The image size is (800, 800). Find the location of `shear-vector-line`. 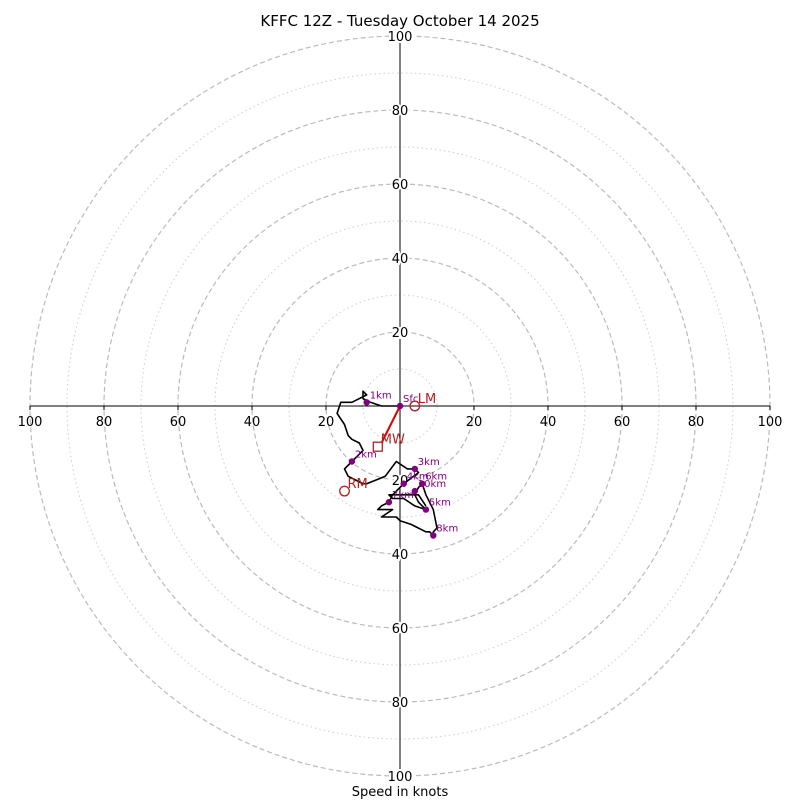

shear-vector-line is located at coordinates (390, 424).